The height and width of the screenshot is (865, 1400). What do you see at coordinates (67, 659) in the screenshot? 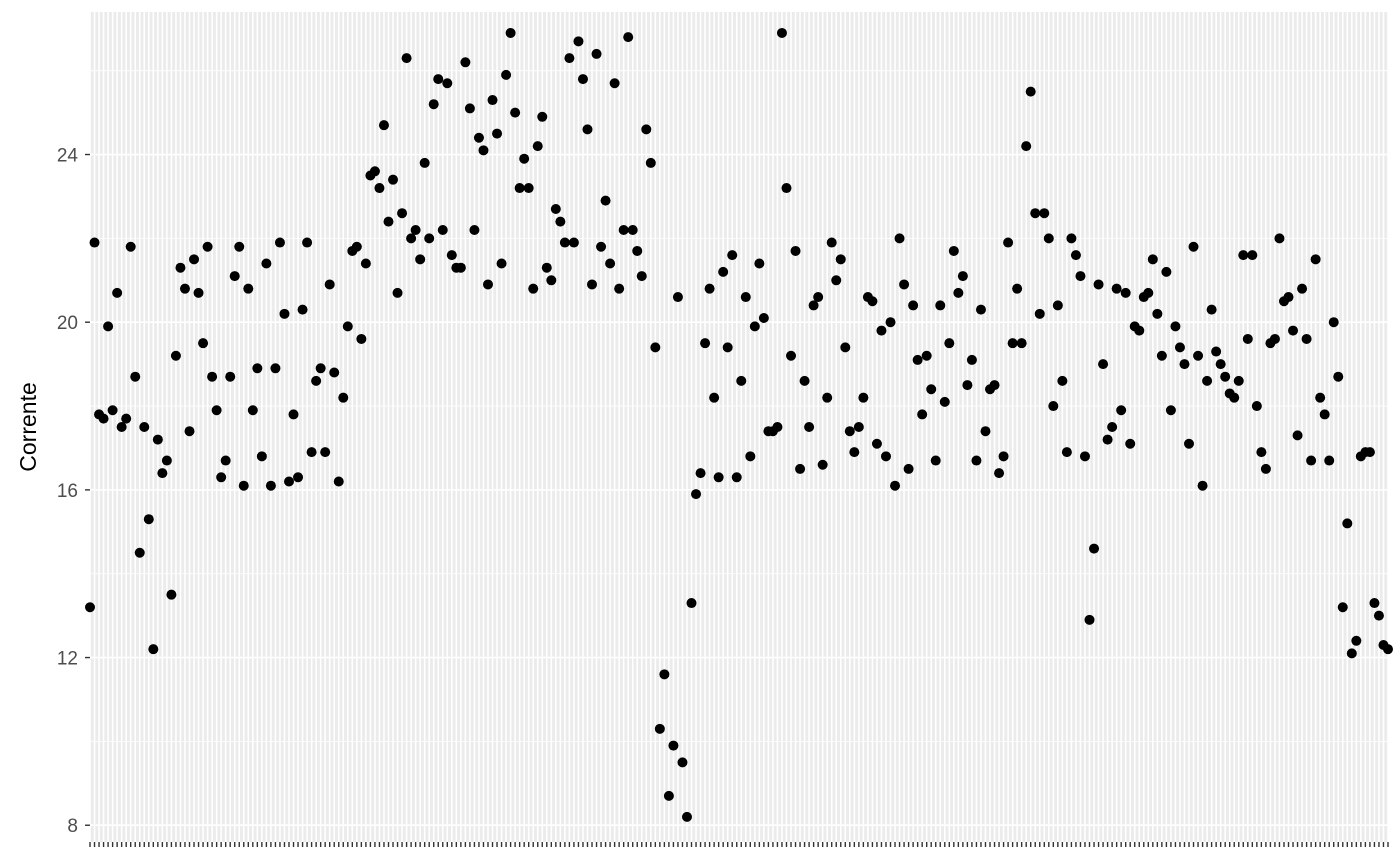
I see `y-tick-label: 12` at bounding box center [67, 659].